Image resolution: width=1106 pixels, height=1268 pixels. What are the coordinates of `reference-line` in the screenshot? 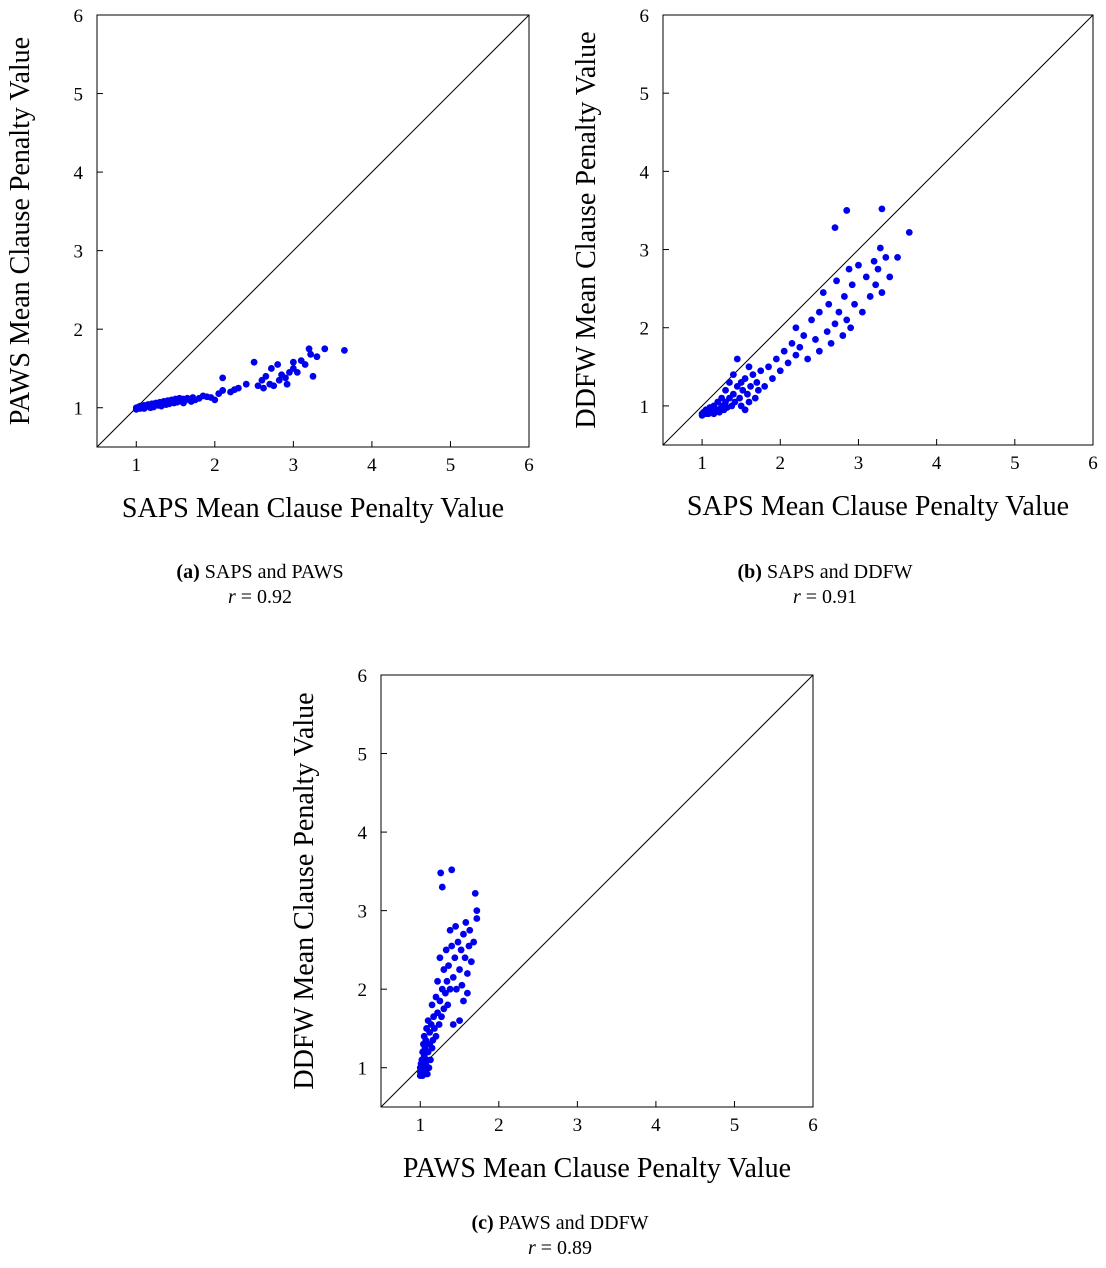 It's located at (313, 231).